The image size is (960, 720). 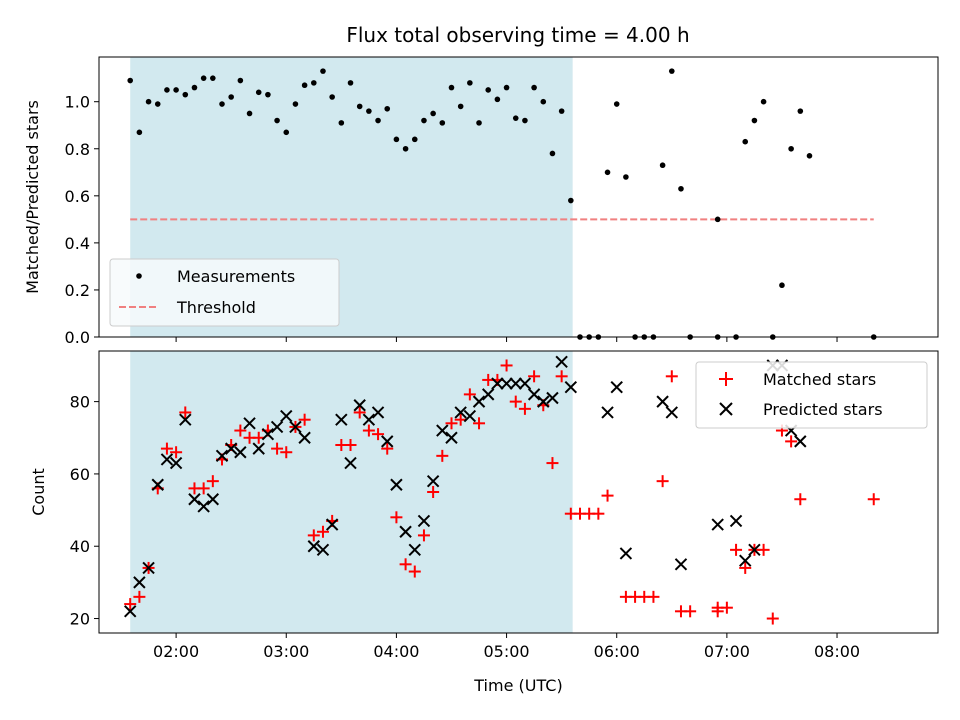 I want to click on chart-title: Flux total observing time = 4.00 h, so click(x=517, y=35).